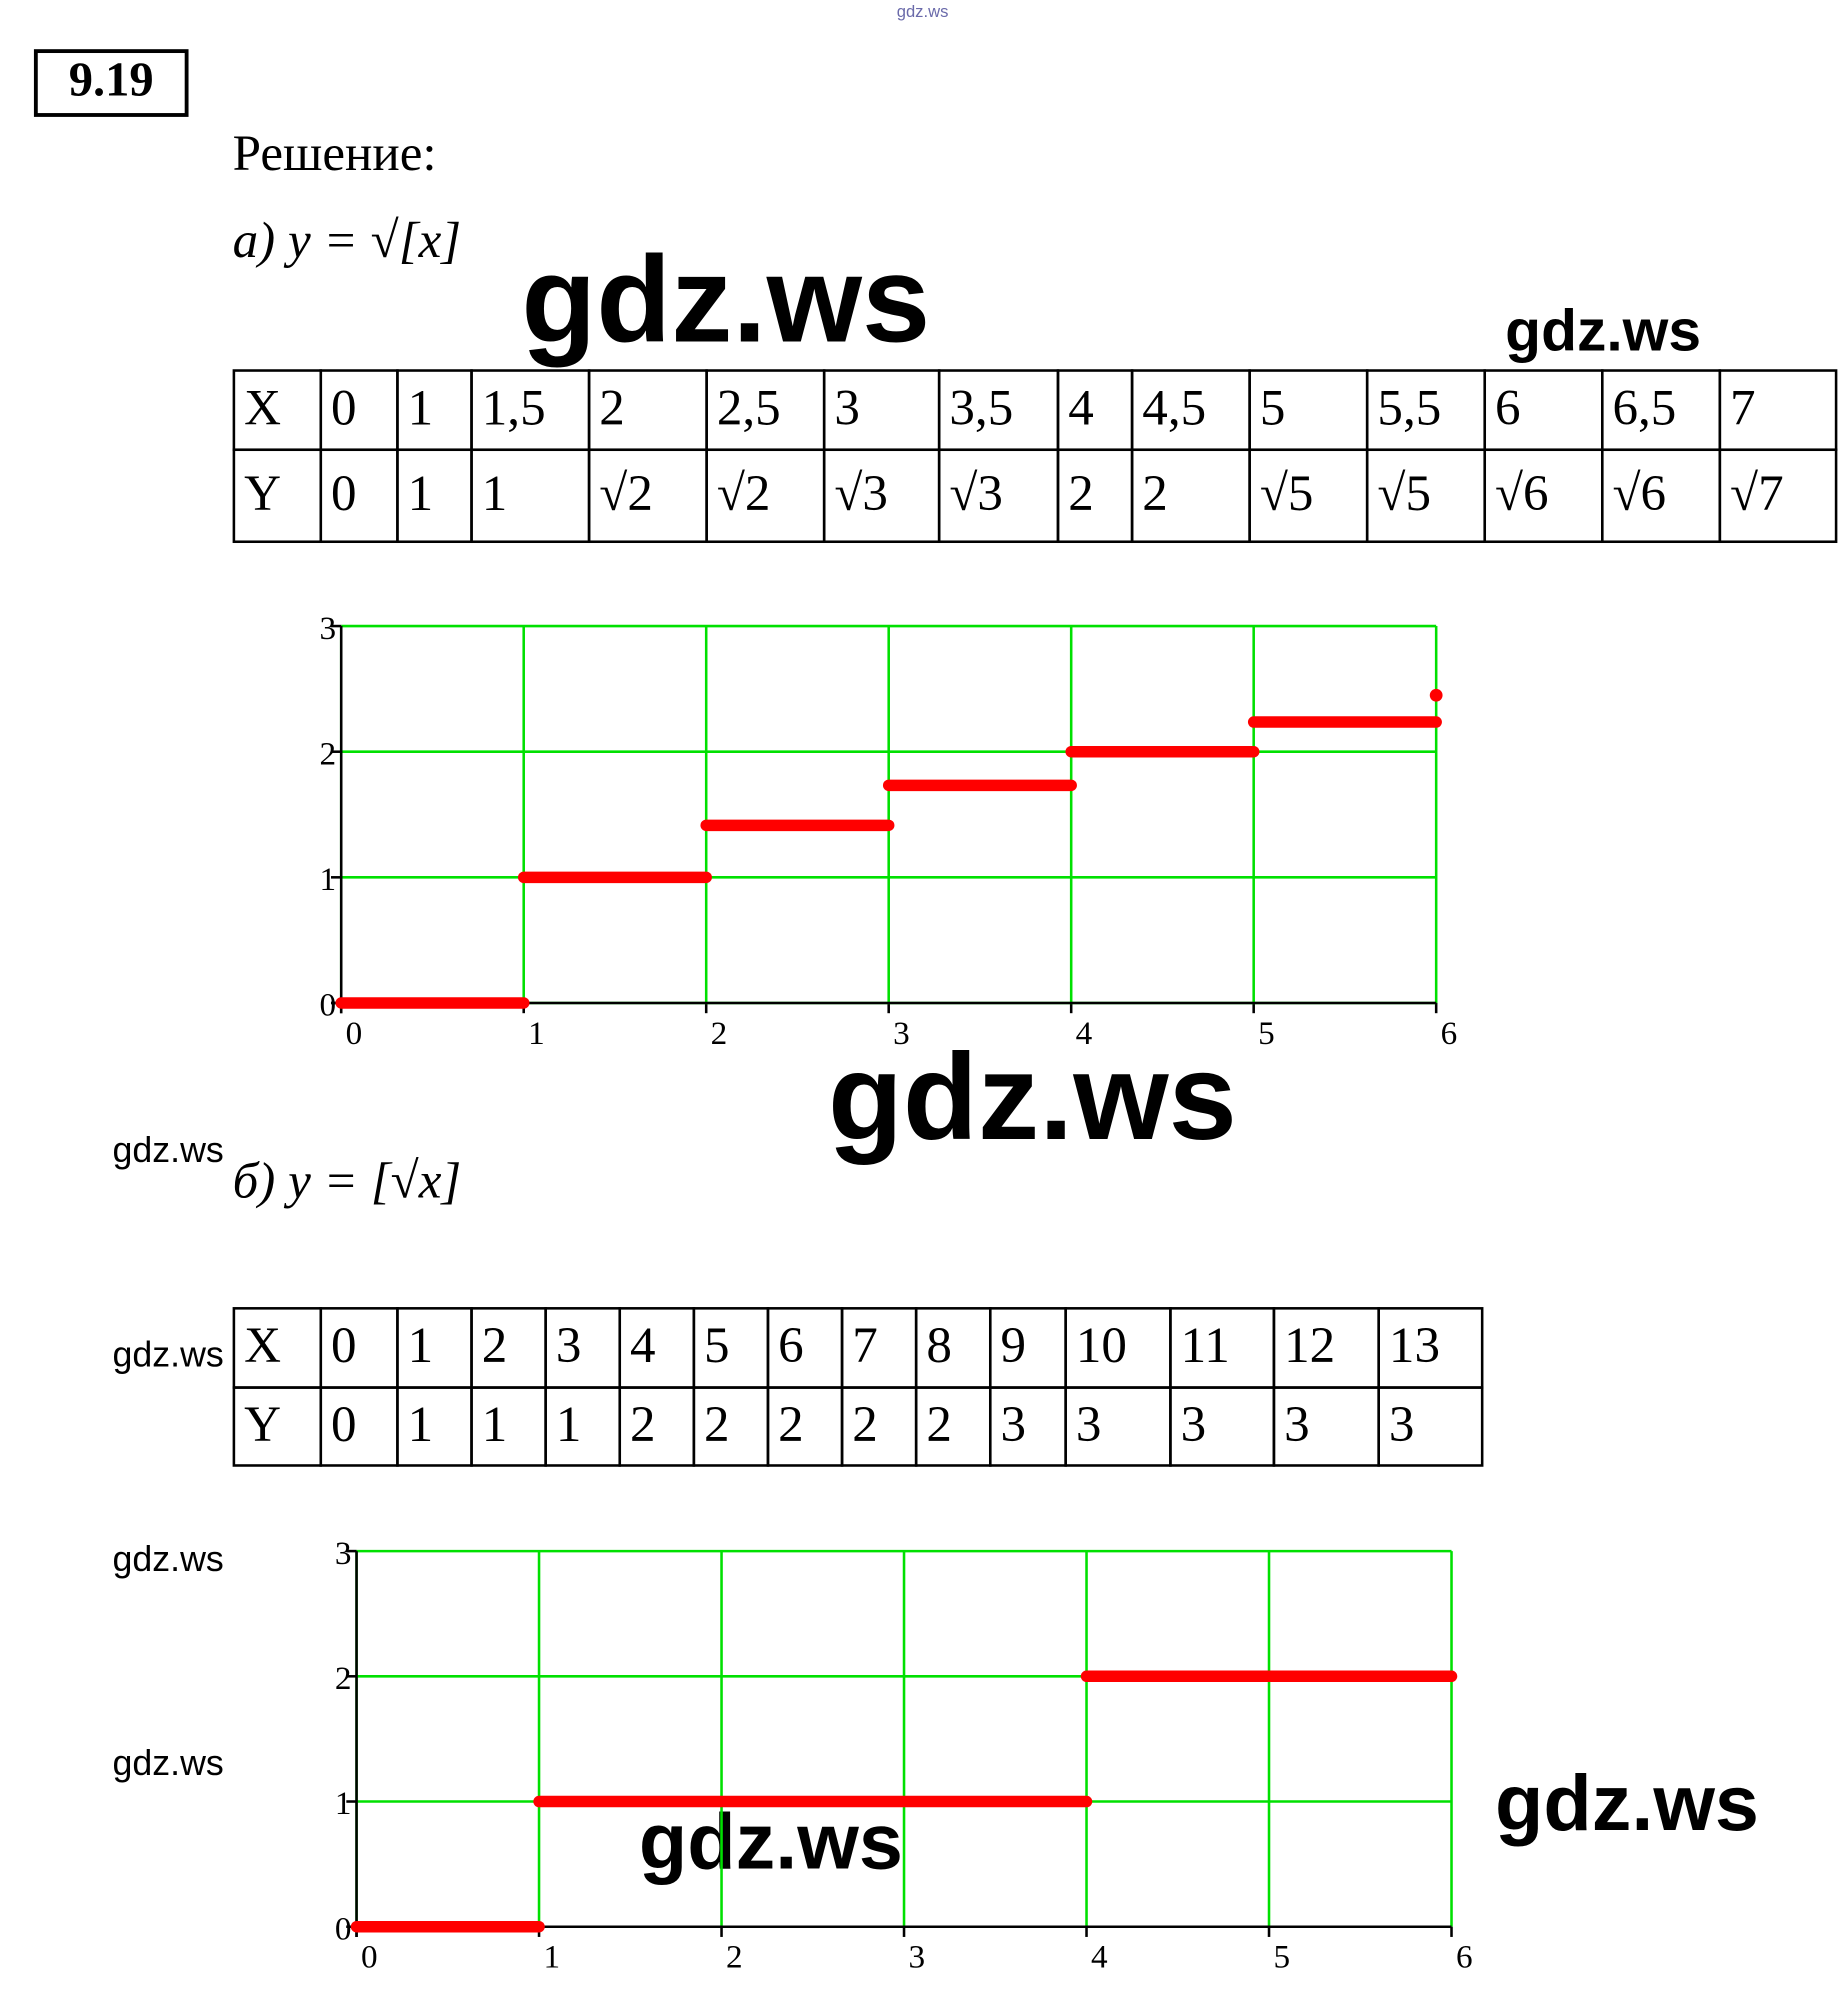  What do you see at coordinates (1101, 1345) in the screenshot?
I see `cell-text: 10` at bounding box center [1101, 1345].